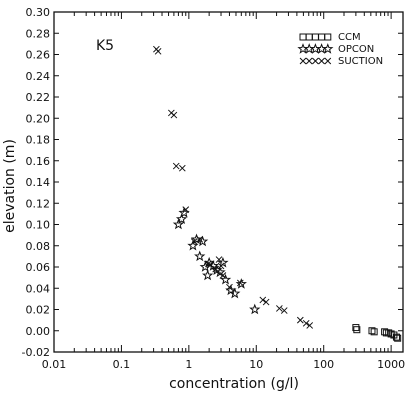 The height and width of the screenshot is (394, 415). I want to click on legend-label-opcon: OPCON, so click(356, 49).